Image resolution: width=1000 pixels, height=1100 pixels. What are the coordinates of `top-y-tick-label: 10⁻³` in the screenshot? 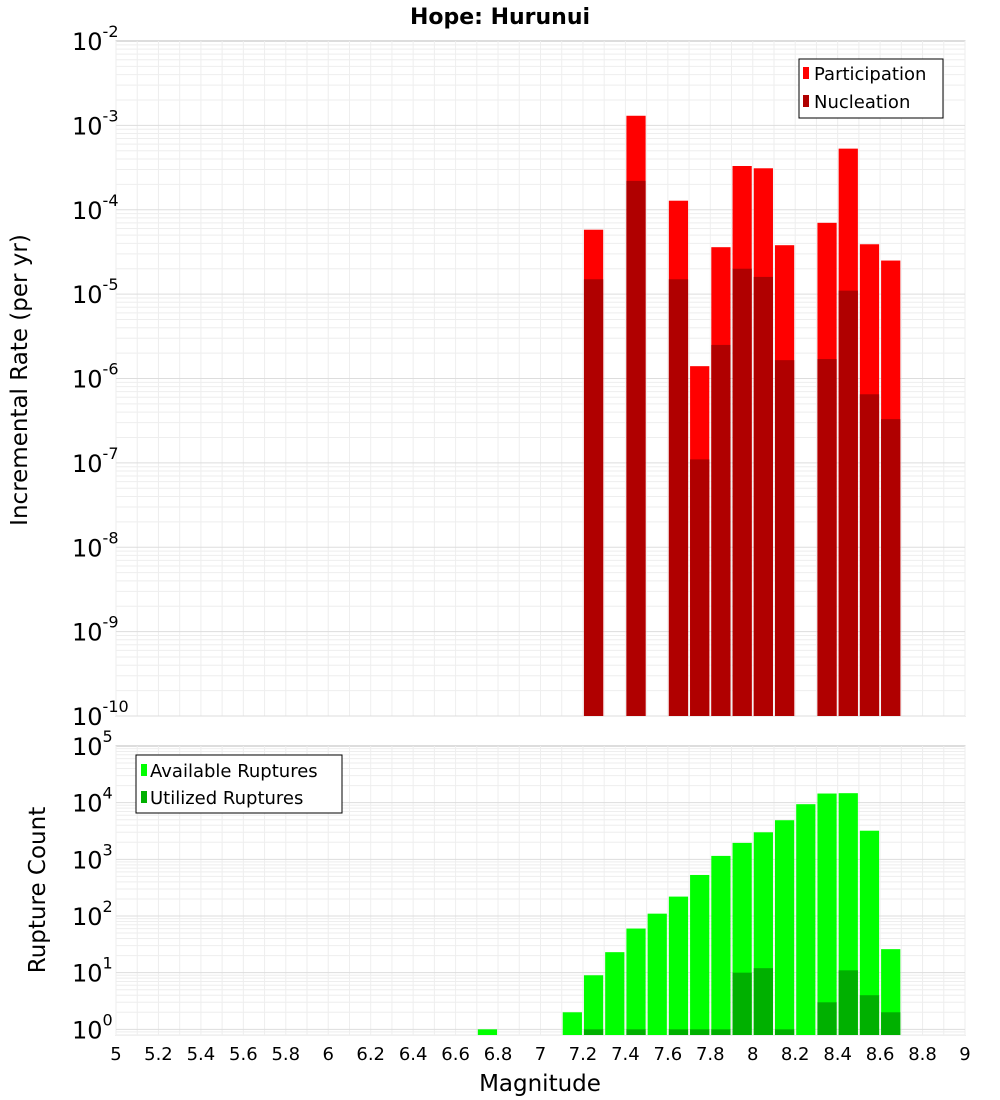 It's located at (95, 123).